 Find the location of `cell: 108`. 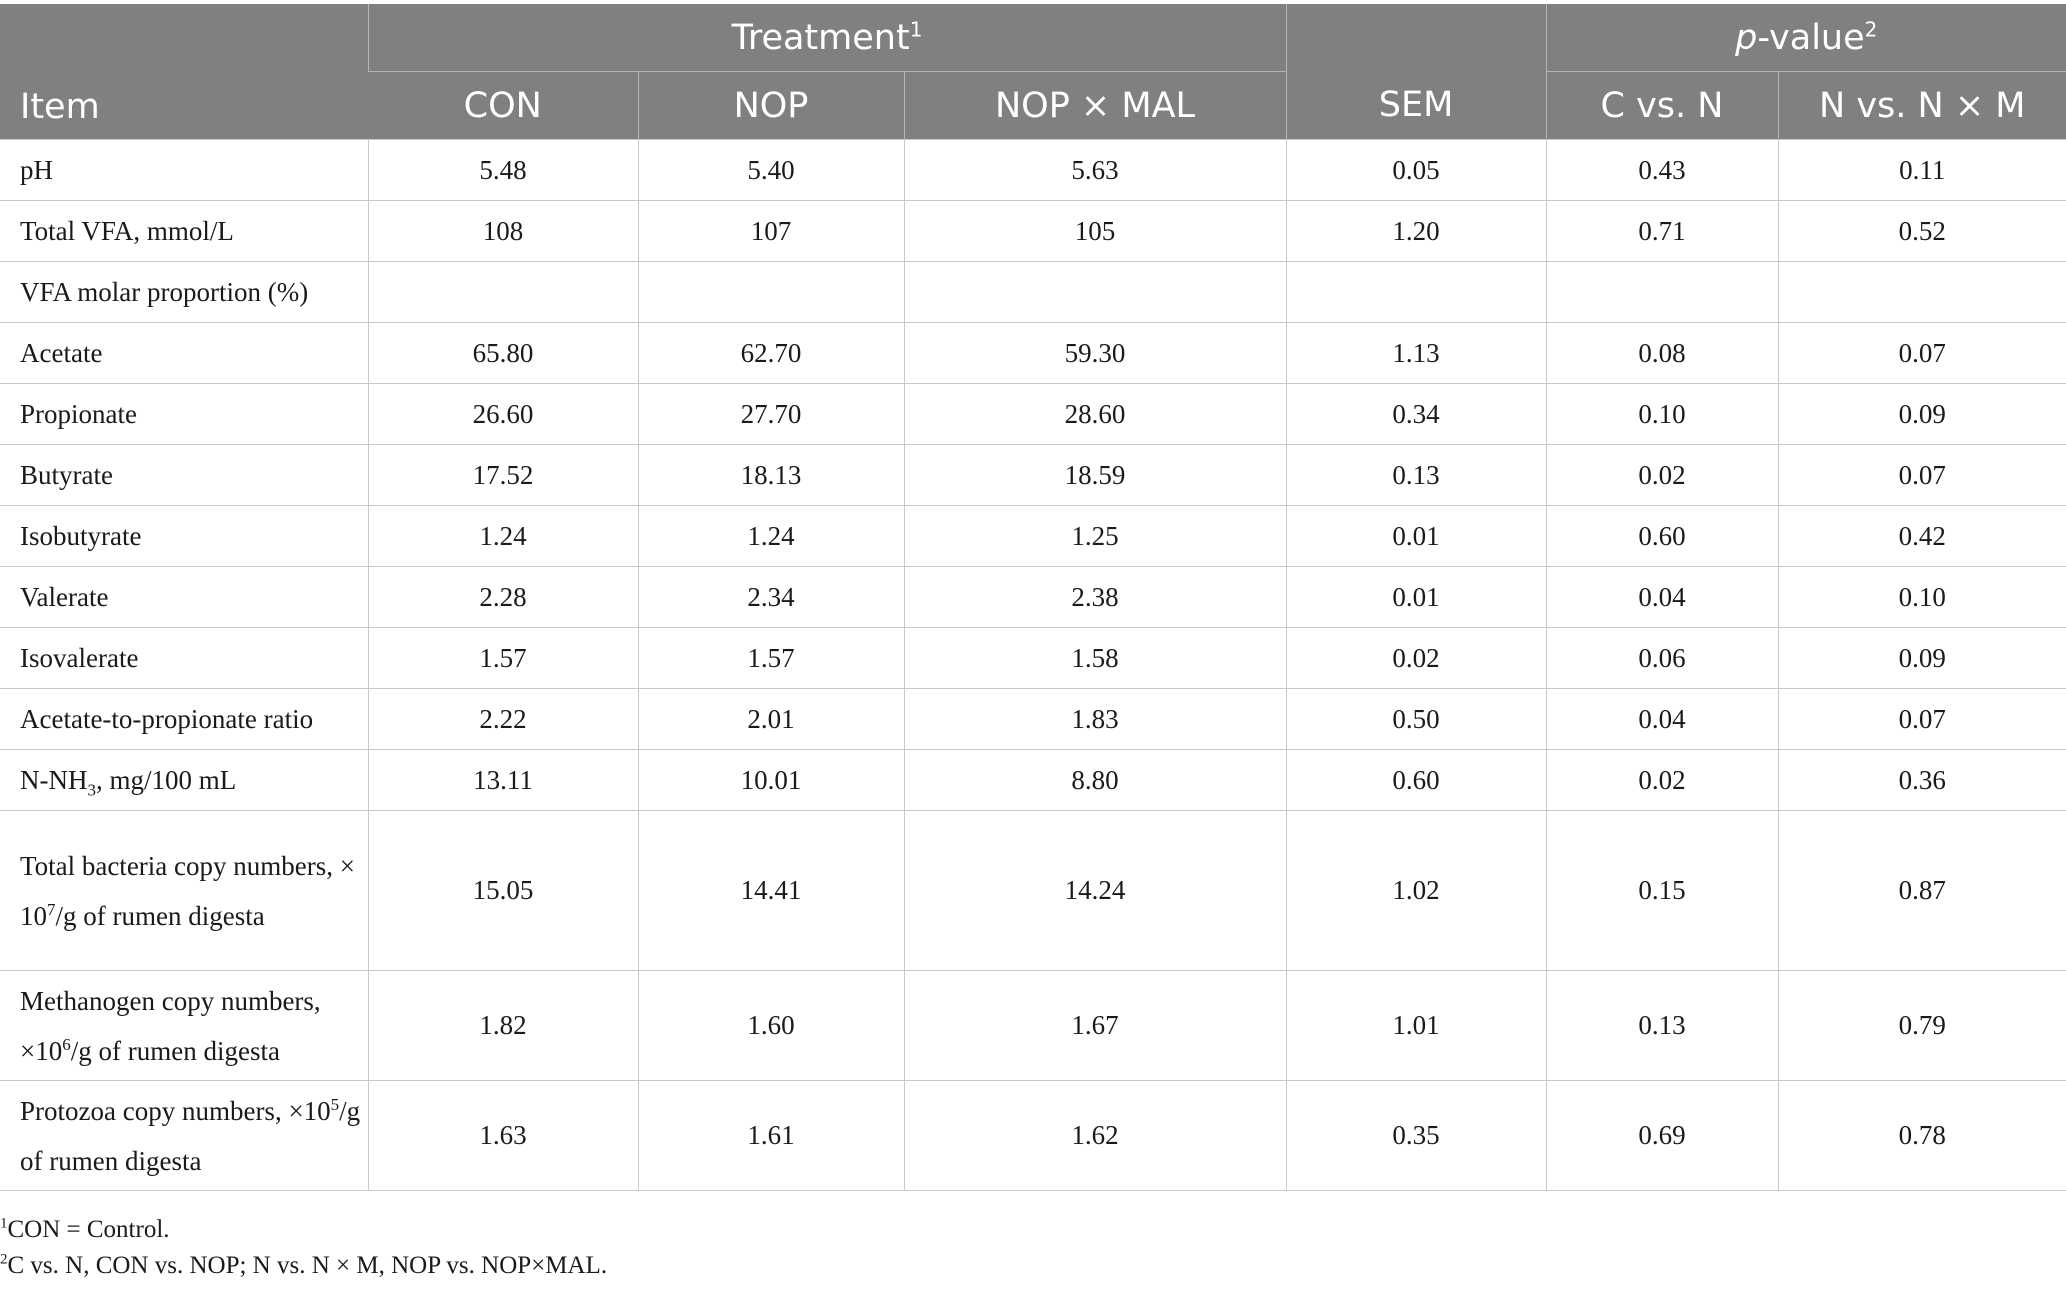

cell: 108 is located at coordinates (503, 231).